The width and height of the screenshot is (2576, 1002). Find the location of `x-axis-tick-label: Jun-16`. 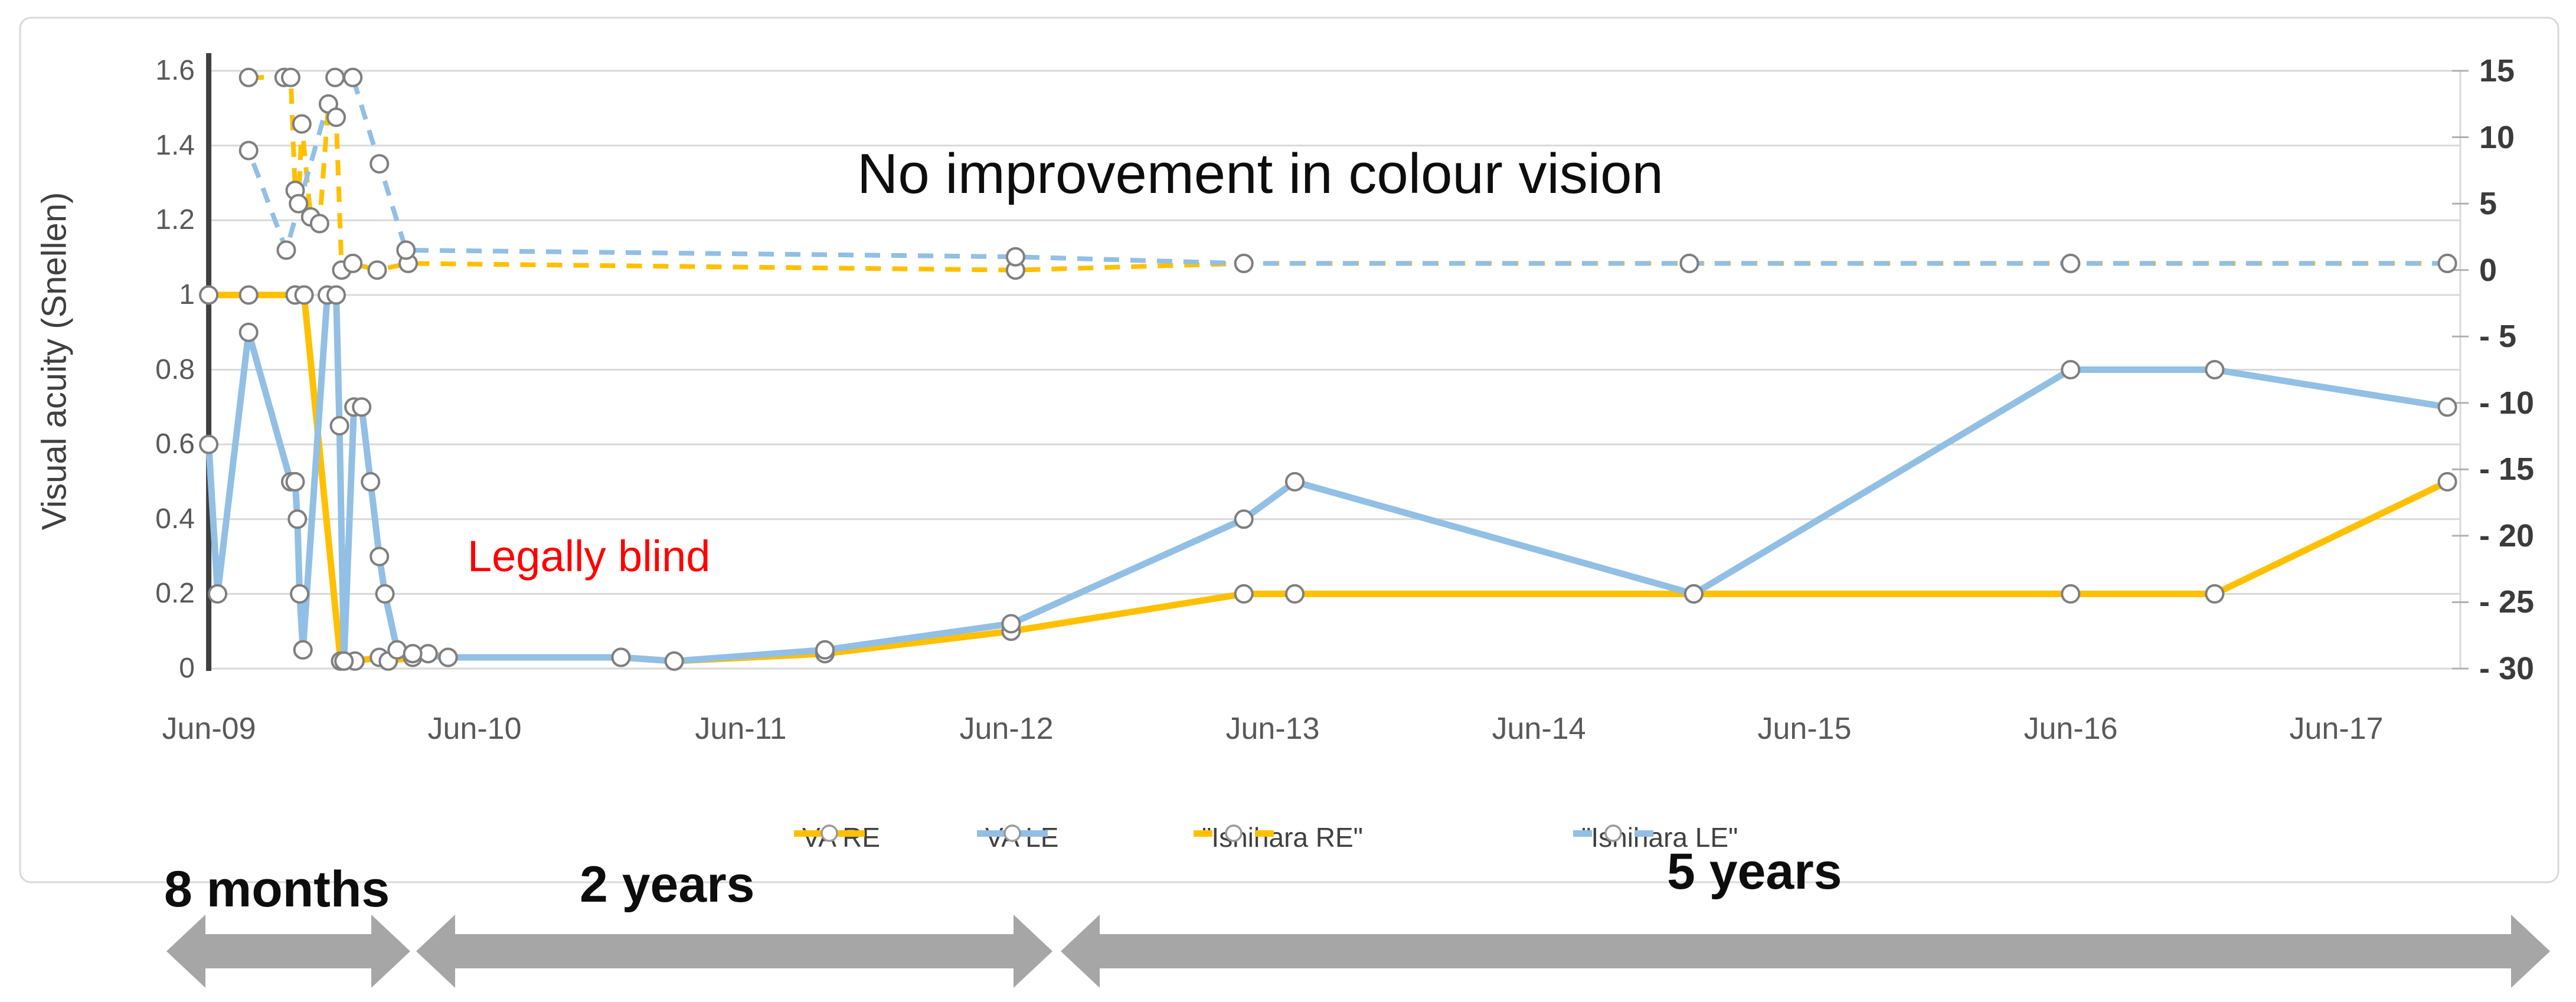

x-axis-tick-label: Jun-16 is located at coordinates (2070, 729).